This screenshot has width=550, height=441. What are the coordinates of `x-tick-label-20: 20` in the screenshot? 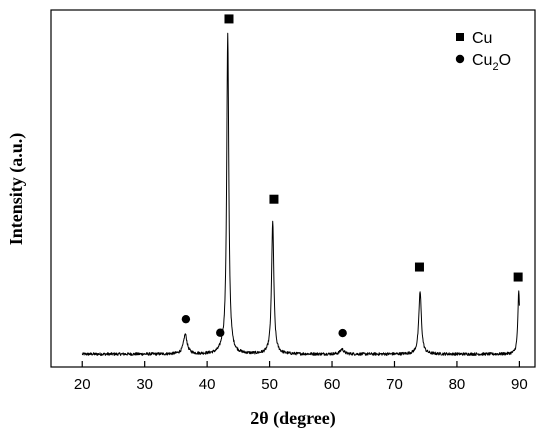 It's located at (82, 384).